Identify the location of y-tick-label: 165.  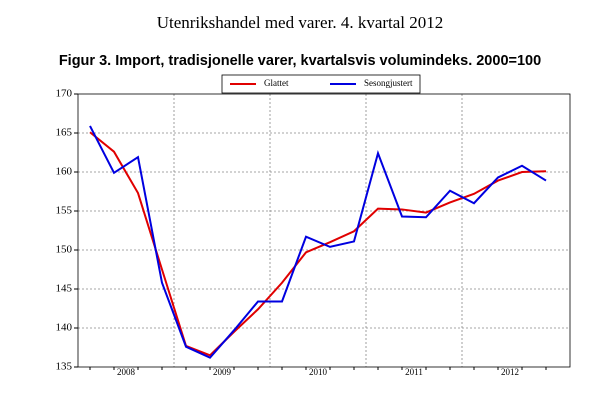
(64, 133).